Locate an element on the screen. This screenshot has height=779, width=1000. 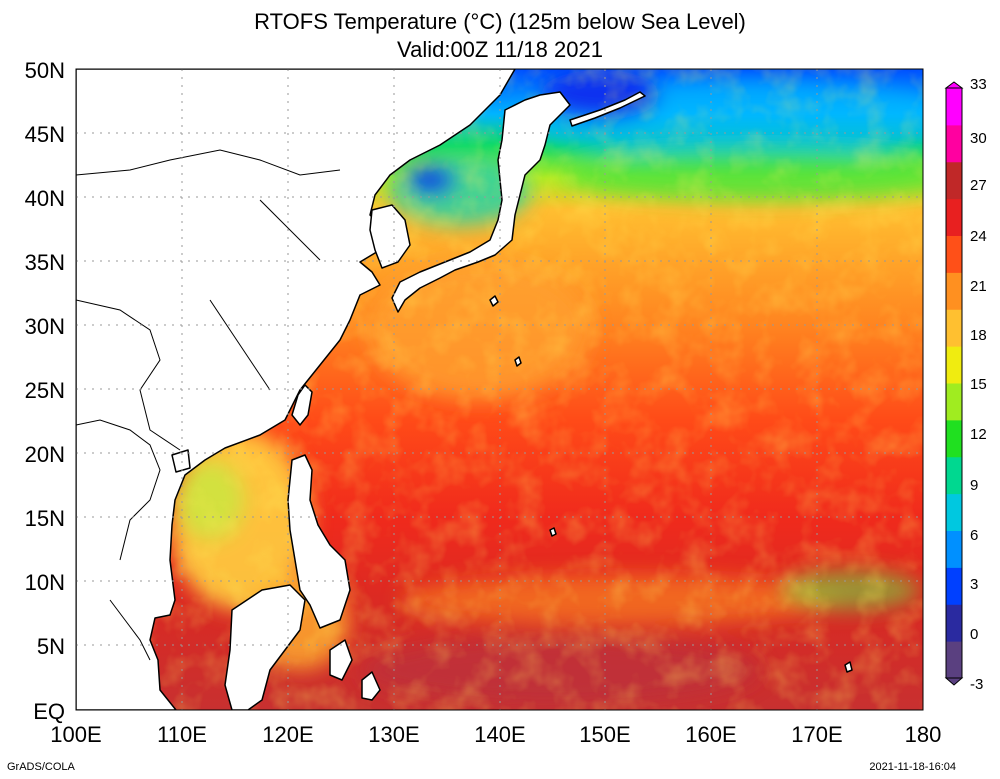
colorbar-label: 3 is located at coordinates (974, 584).